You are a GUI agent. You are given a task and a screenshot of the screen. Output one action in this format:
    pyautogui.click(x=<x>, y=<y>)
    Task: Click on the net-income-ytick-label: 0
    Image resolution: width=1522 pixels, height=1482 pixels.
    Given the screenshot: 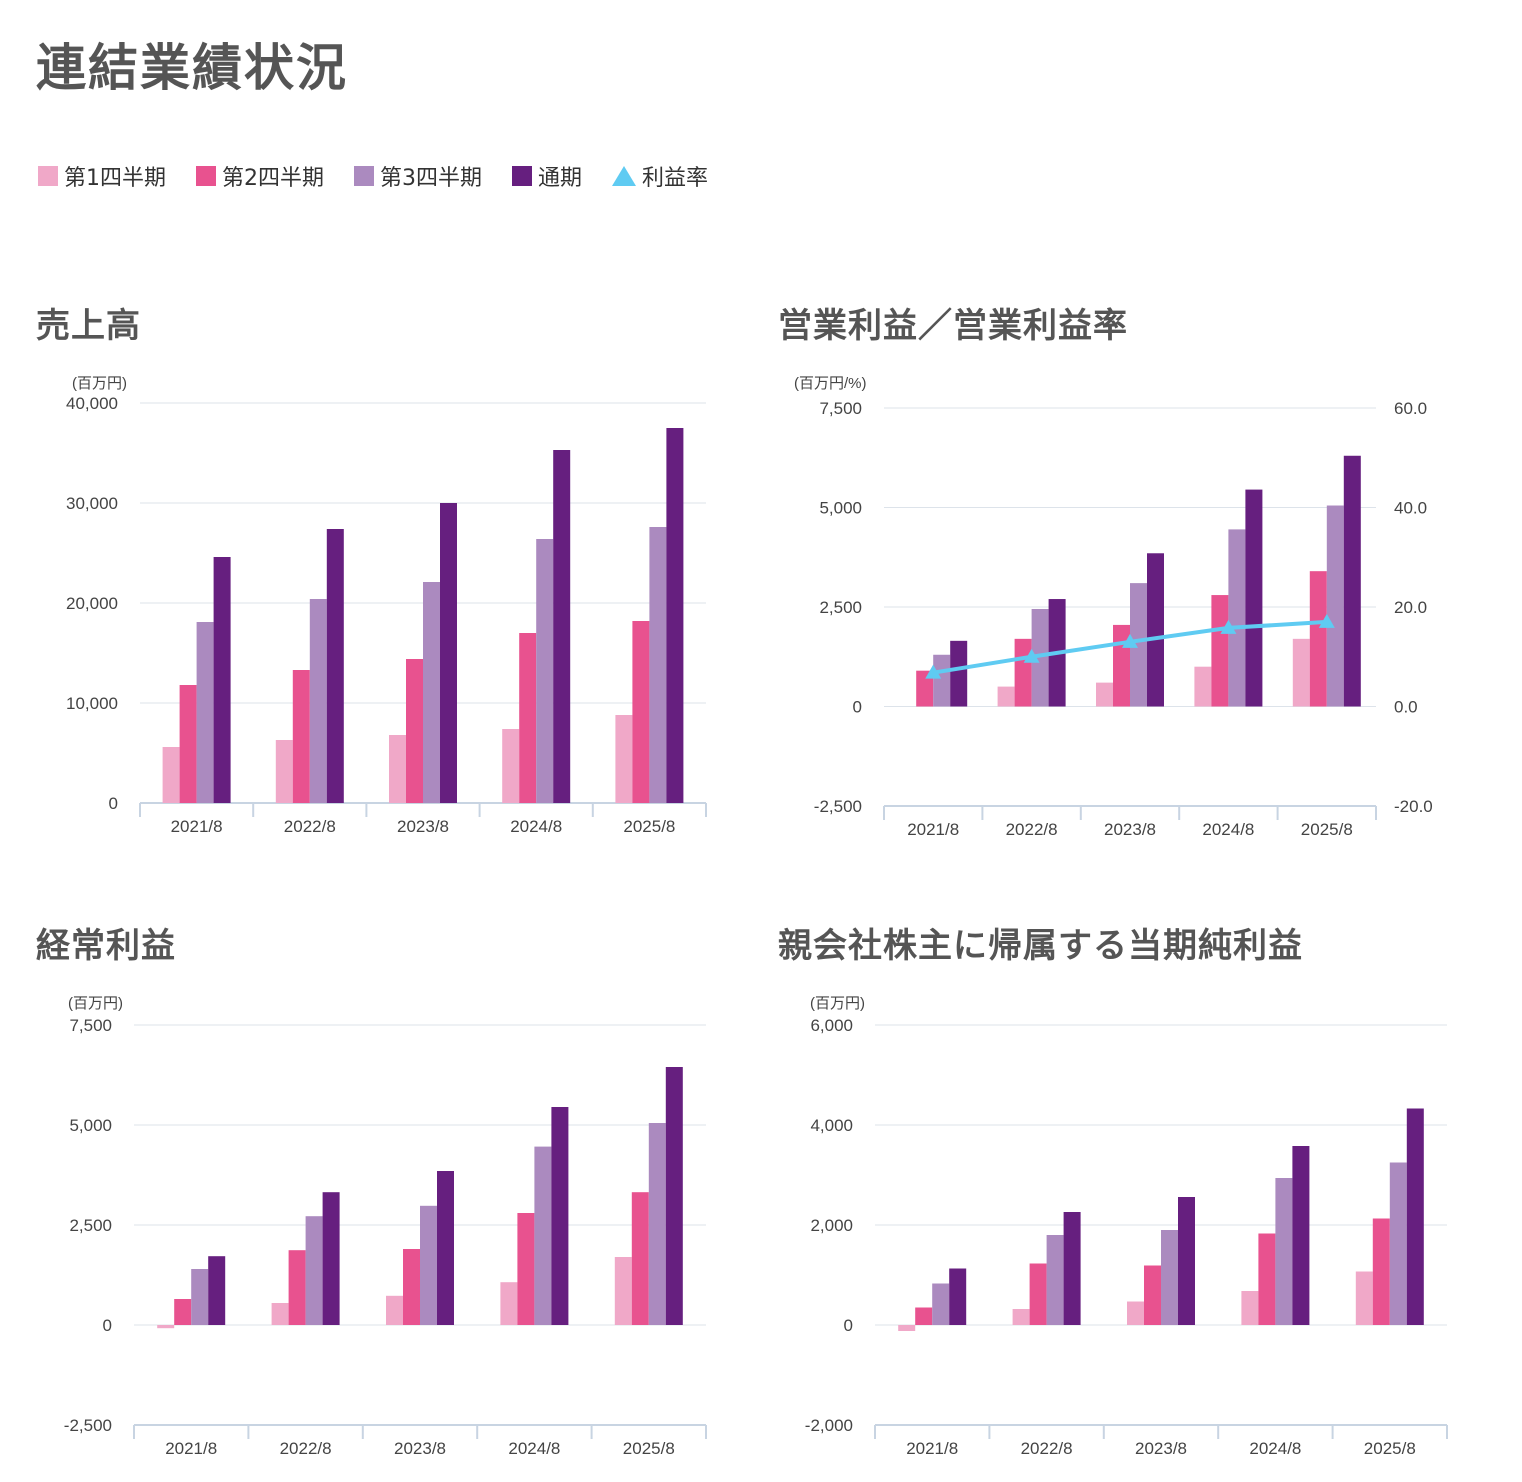 What is the action you would take?
    pyautogui.click(x=848, y=1325)
    